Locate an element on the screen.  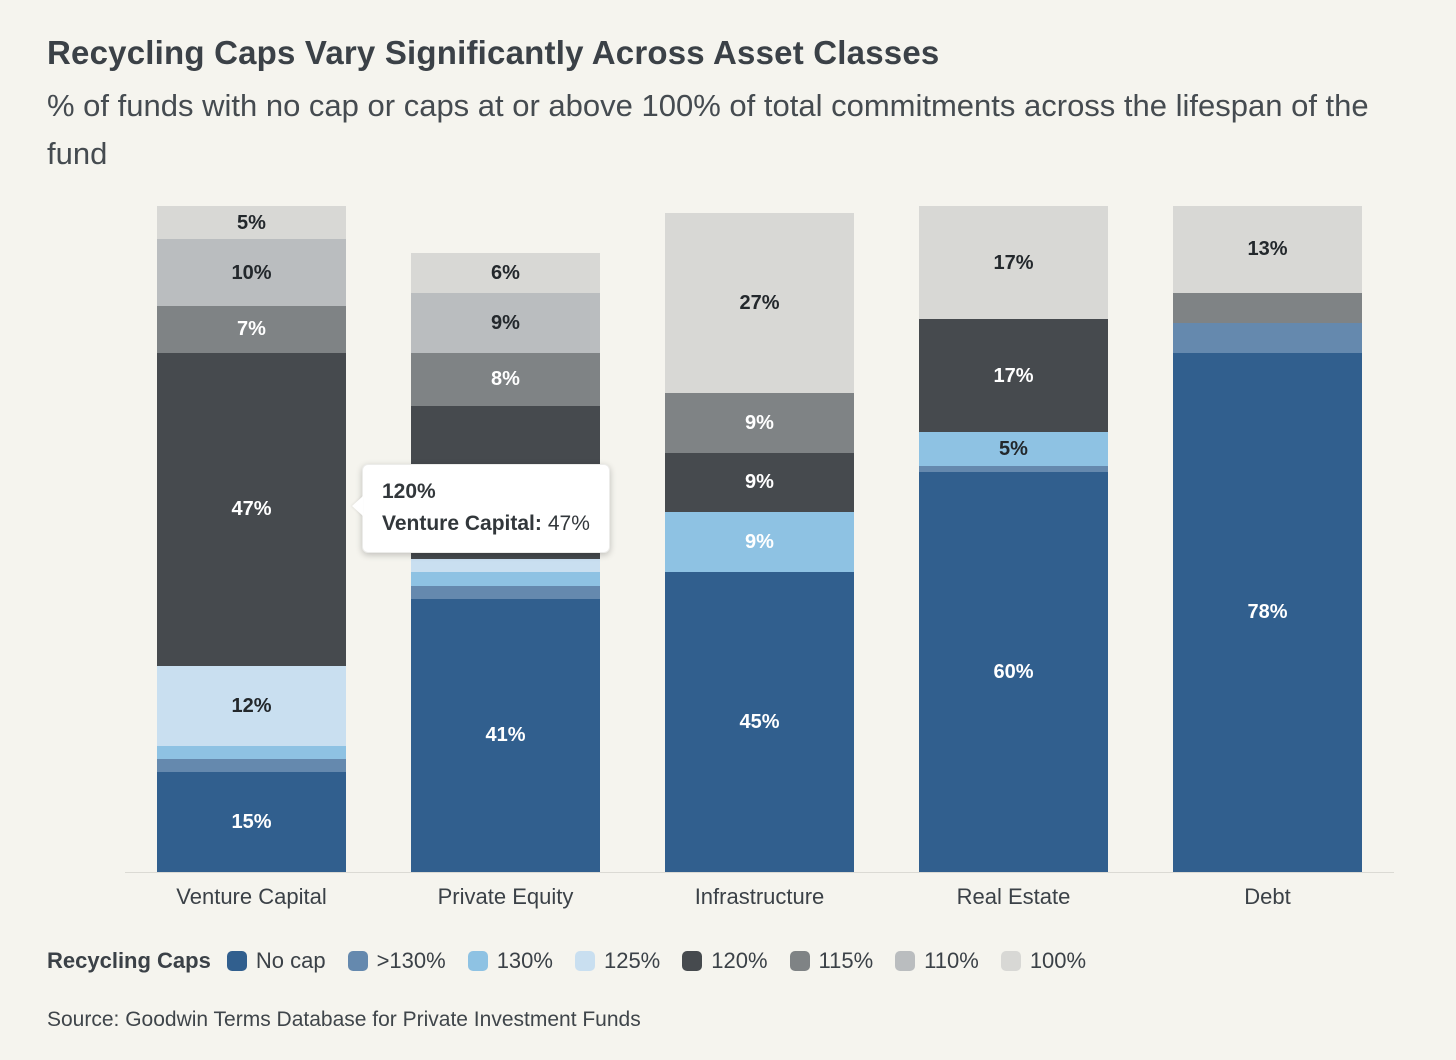
x-axis-label-private-equity: Private Equity is located at coordinates (505, 896).